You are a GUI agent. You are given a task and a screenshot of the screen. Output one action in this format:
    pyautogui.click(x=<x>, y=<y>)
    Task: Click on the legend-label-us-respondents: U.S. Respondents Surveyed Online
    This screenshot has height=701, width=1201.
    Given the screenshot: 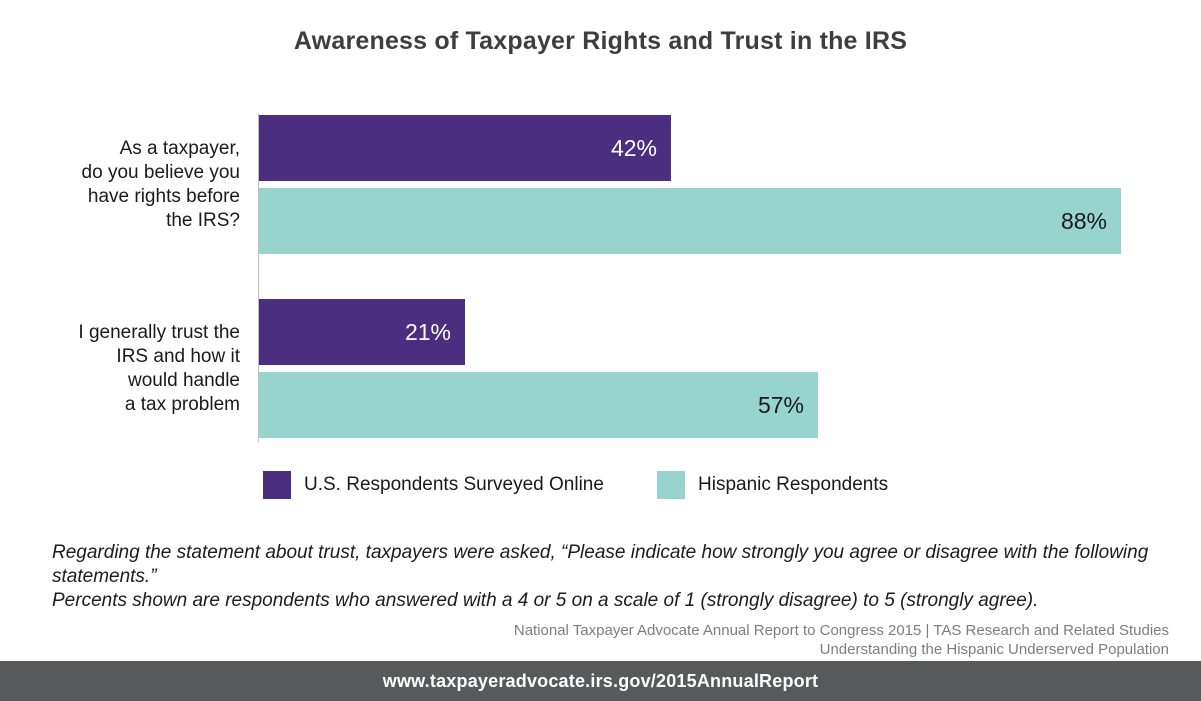 What is the action you would take?
    pyautogui.click(x=454, y=484)
    